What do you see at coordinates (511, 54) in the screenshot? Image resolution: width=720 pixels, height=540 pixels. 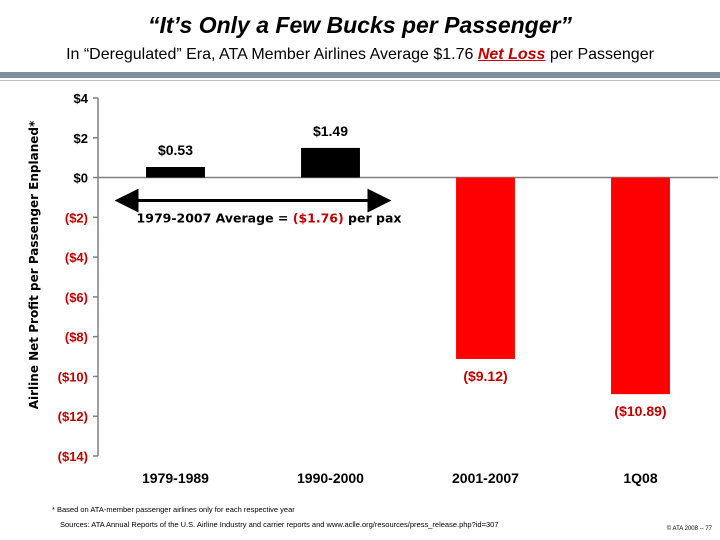 I see `subtitle-emphasis: Net Loss` at bounding box center [511, 54].